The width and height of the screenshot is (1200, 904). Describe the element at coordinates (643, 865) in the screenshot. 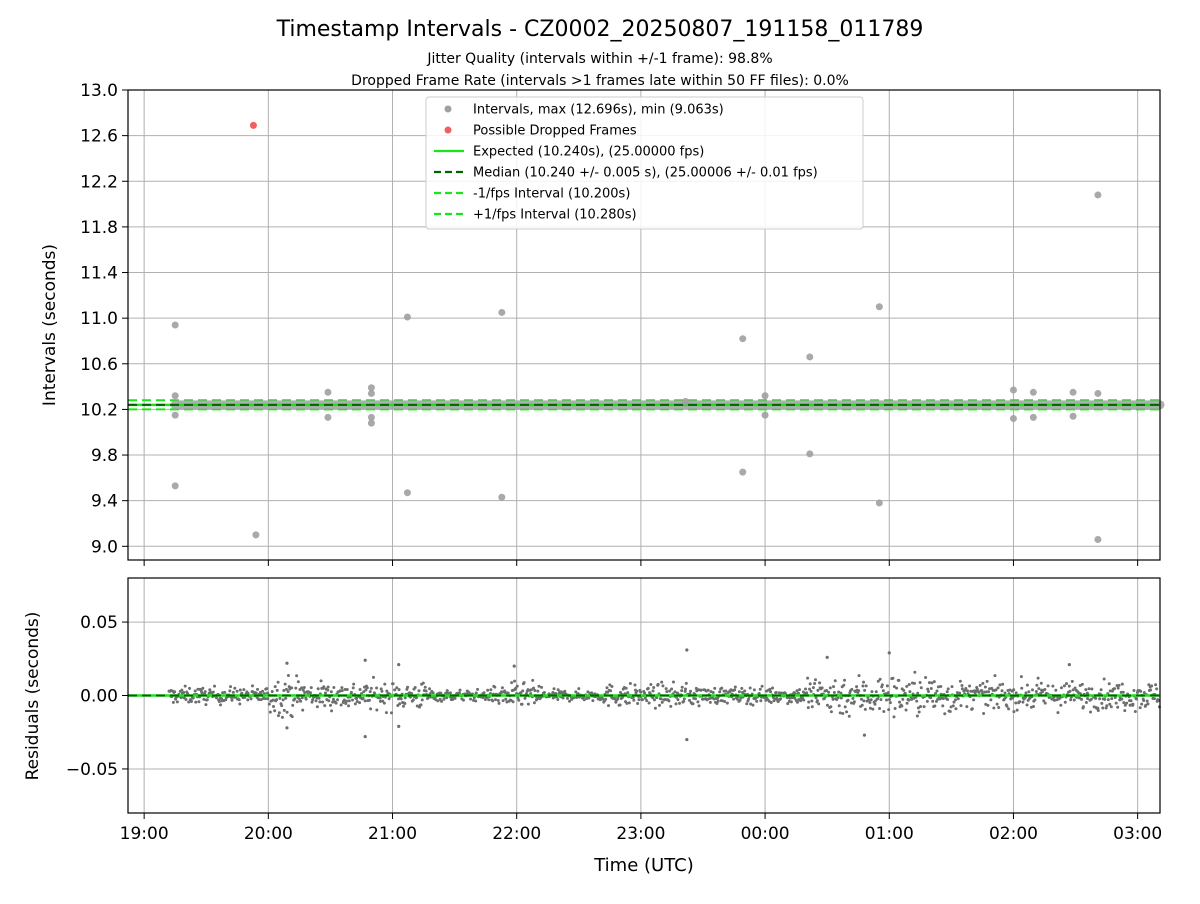

I see `x-axis-label: Time (UTC)` at that location.